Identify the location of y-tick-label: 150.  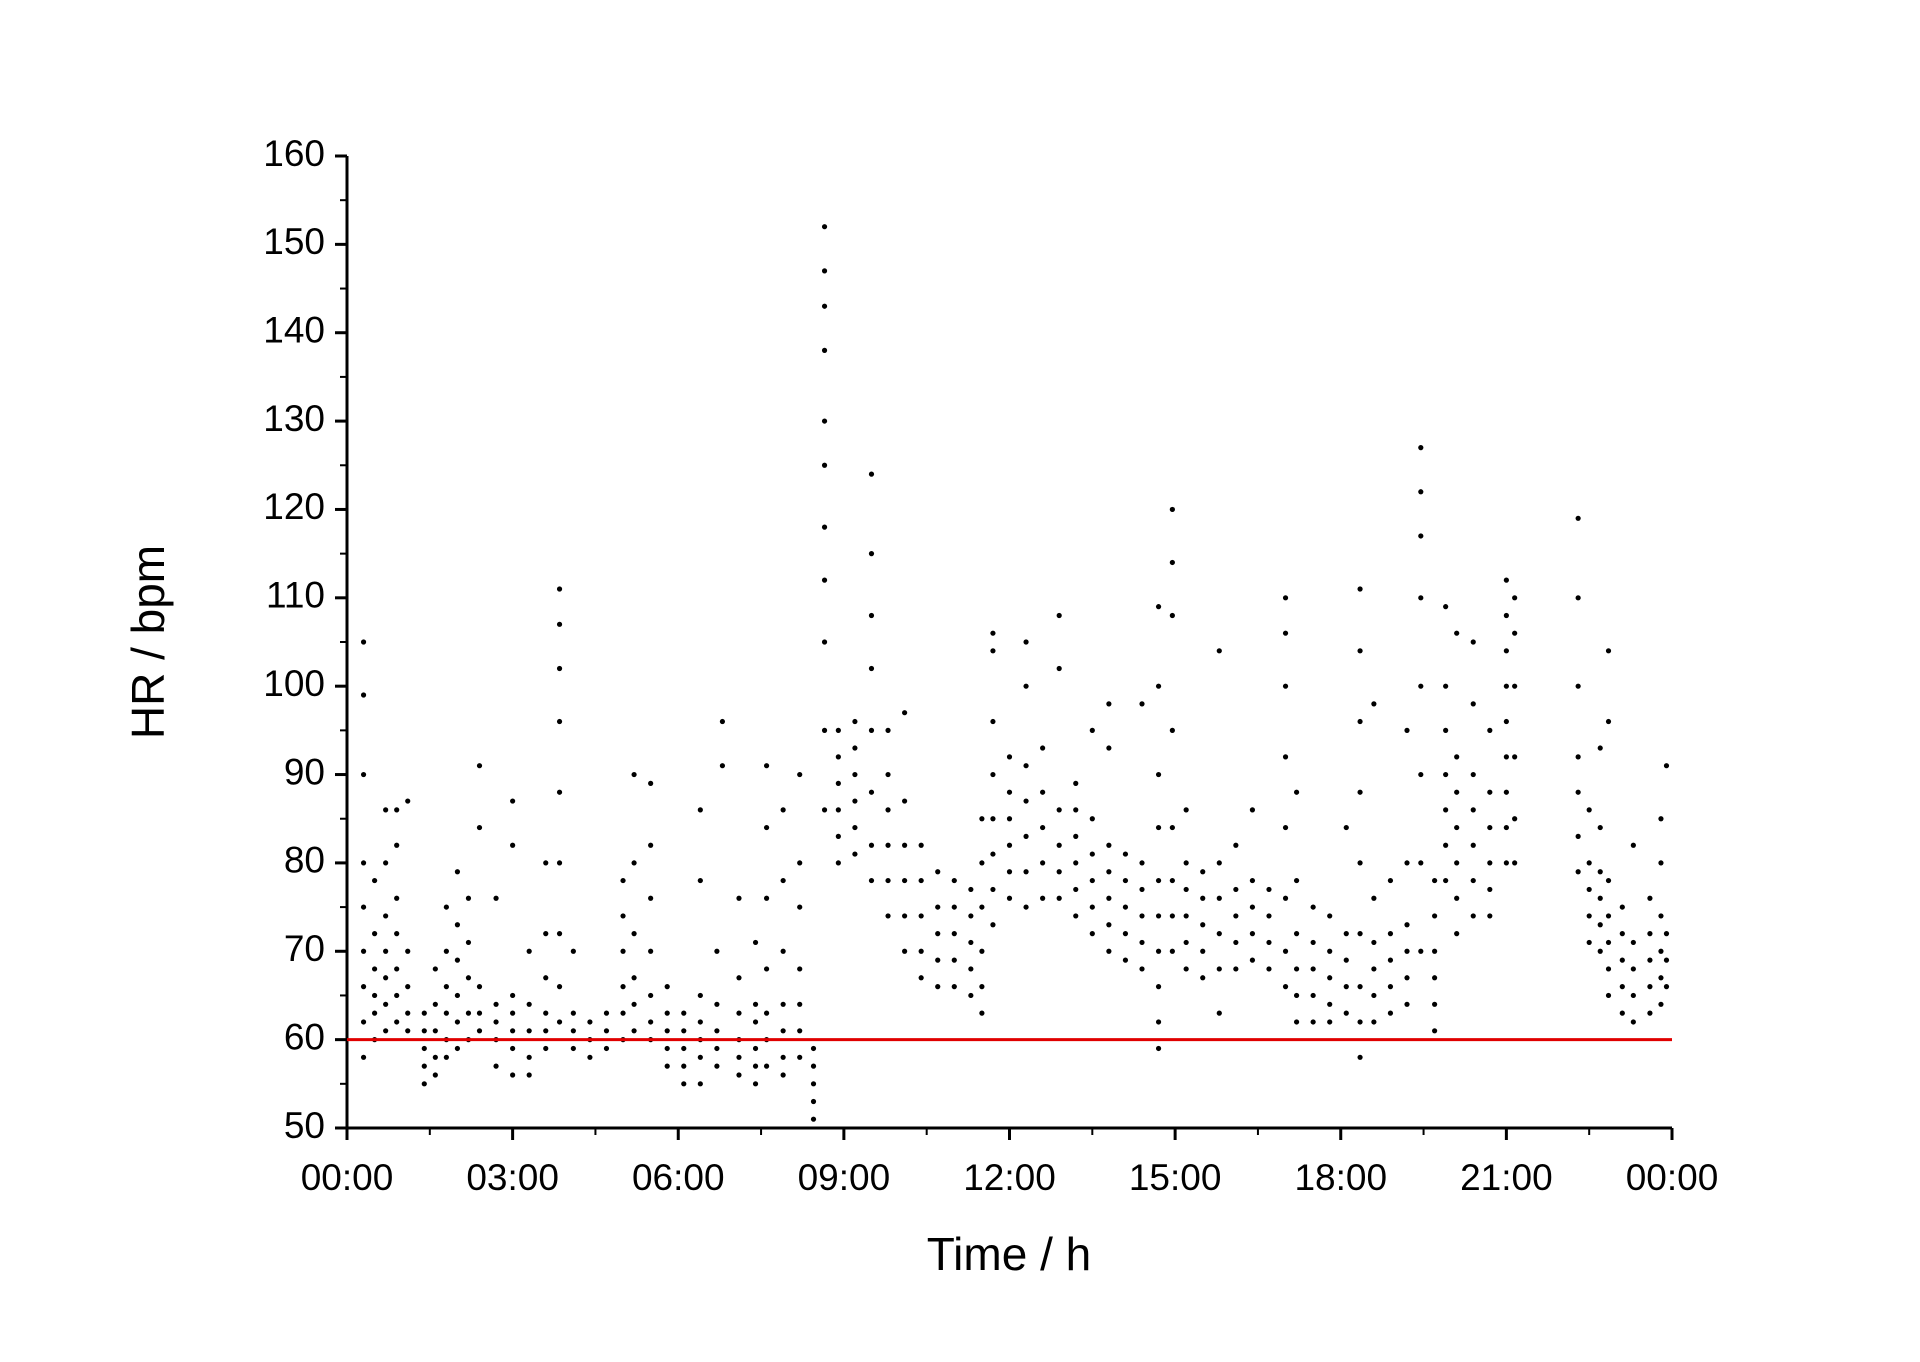
(294, 241).